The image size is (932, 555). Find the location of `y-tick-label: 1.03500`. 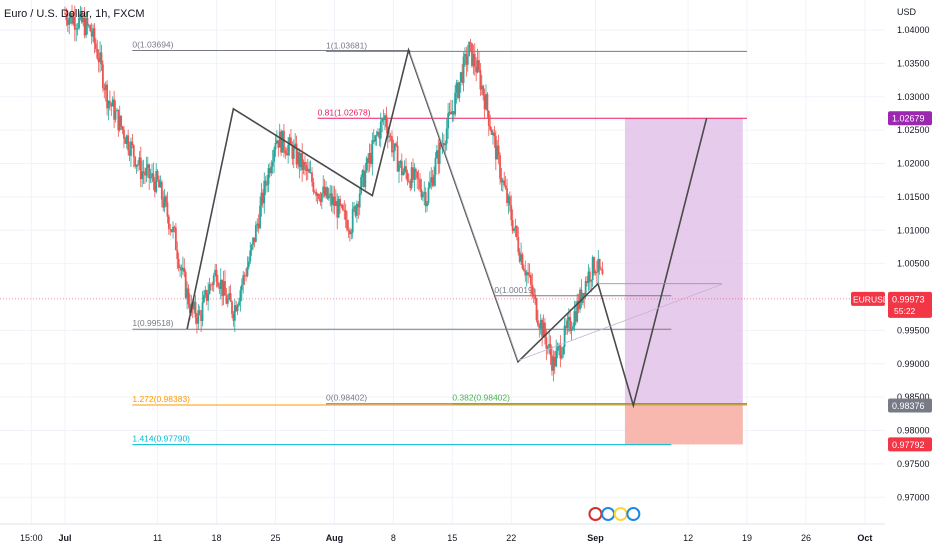

y-tick-label: 1.03500 is located at coordinates (913, 63).